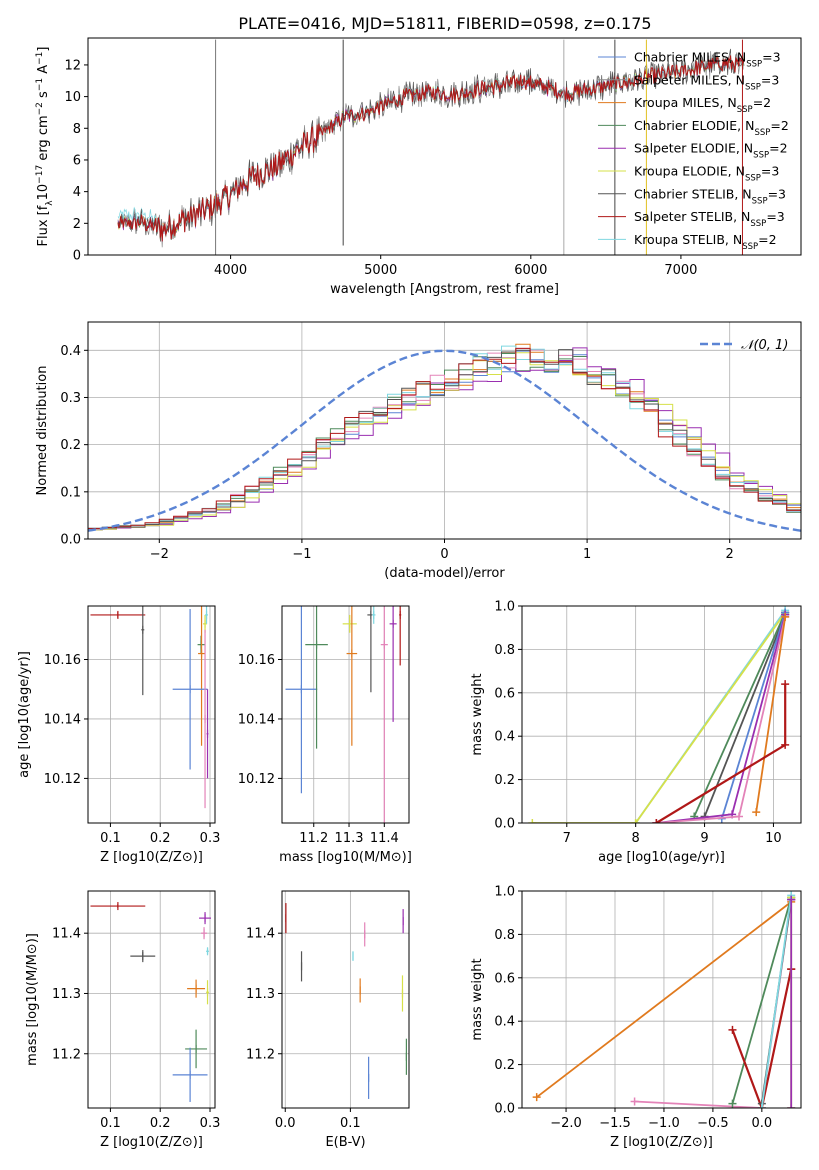 This screenshot has height=1170, width=819. What do you see at coordinates (62, 719) in the screenshot?
I see `y-tick-label: 10.14` at bounding box center [62, 719].